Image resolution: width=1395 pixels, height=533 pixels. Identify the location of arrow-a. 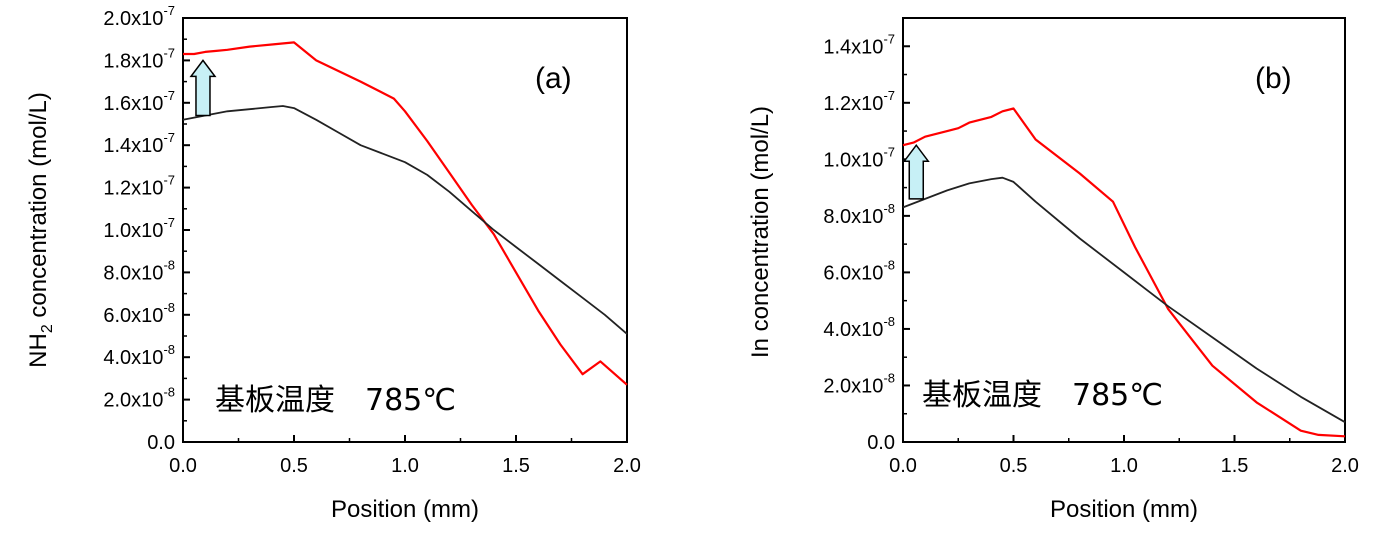
(203, 88).